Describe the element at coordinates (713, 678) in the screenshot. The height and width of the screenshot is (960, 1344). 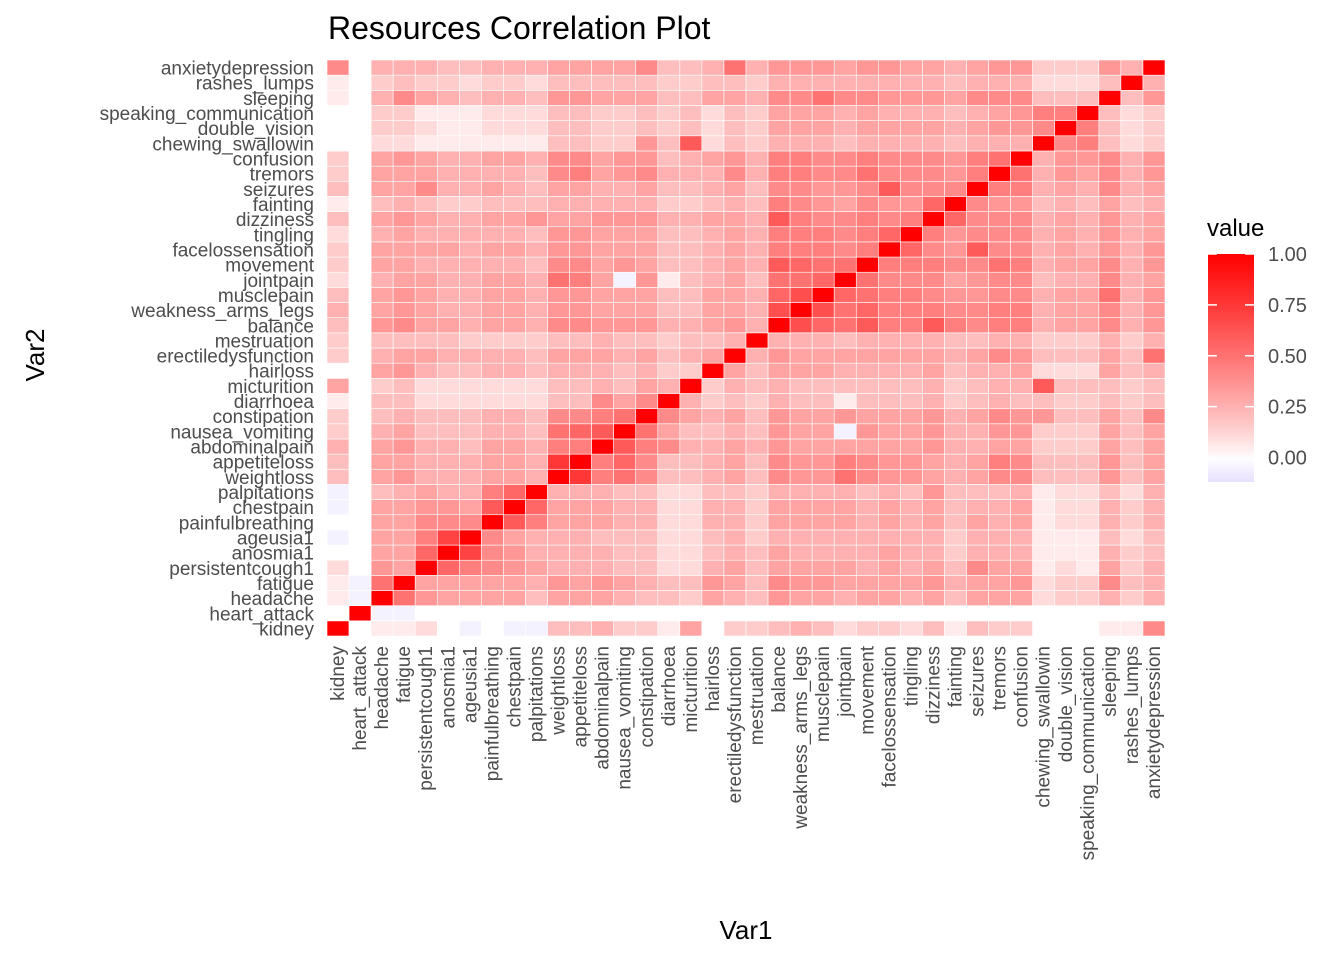
I see `x-tick-label: hairloss` at that location.